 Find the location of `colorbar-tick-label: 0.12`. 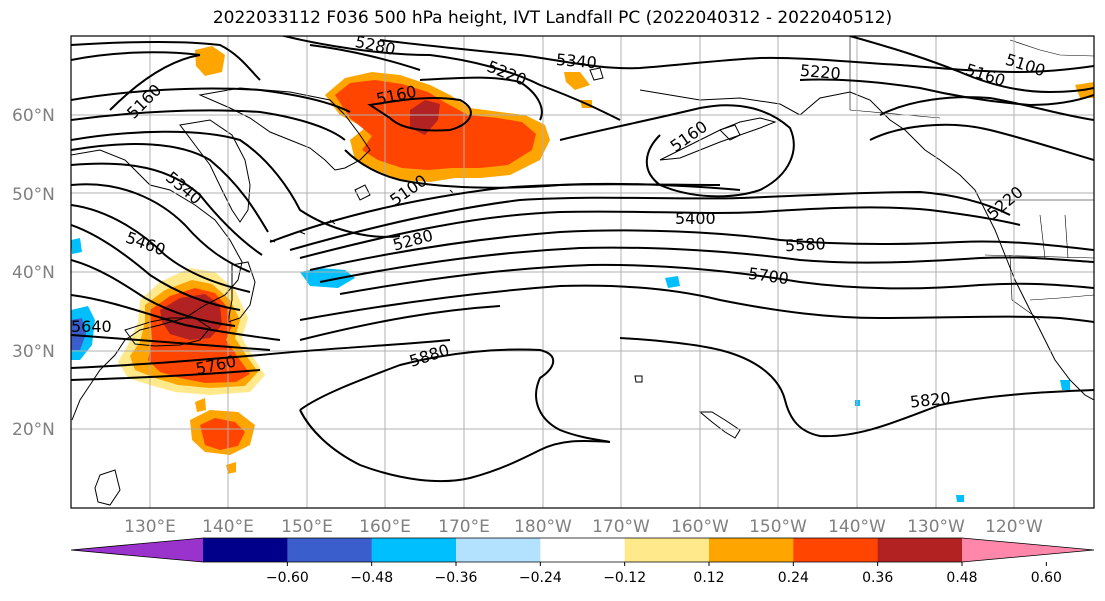

colorbar-tick-label: 0.12 is located at coordinates (708, 578).